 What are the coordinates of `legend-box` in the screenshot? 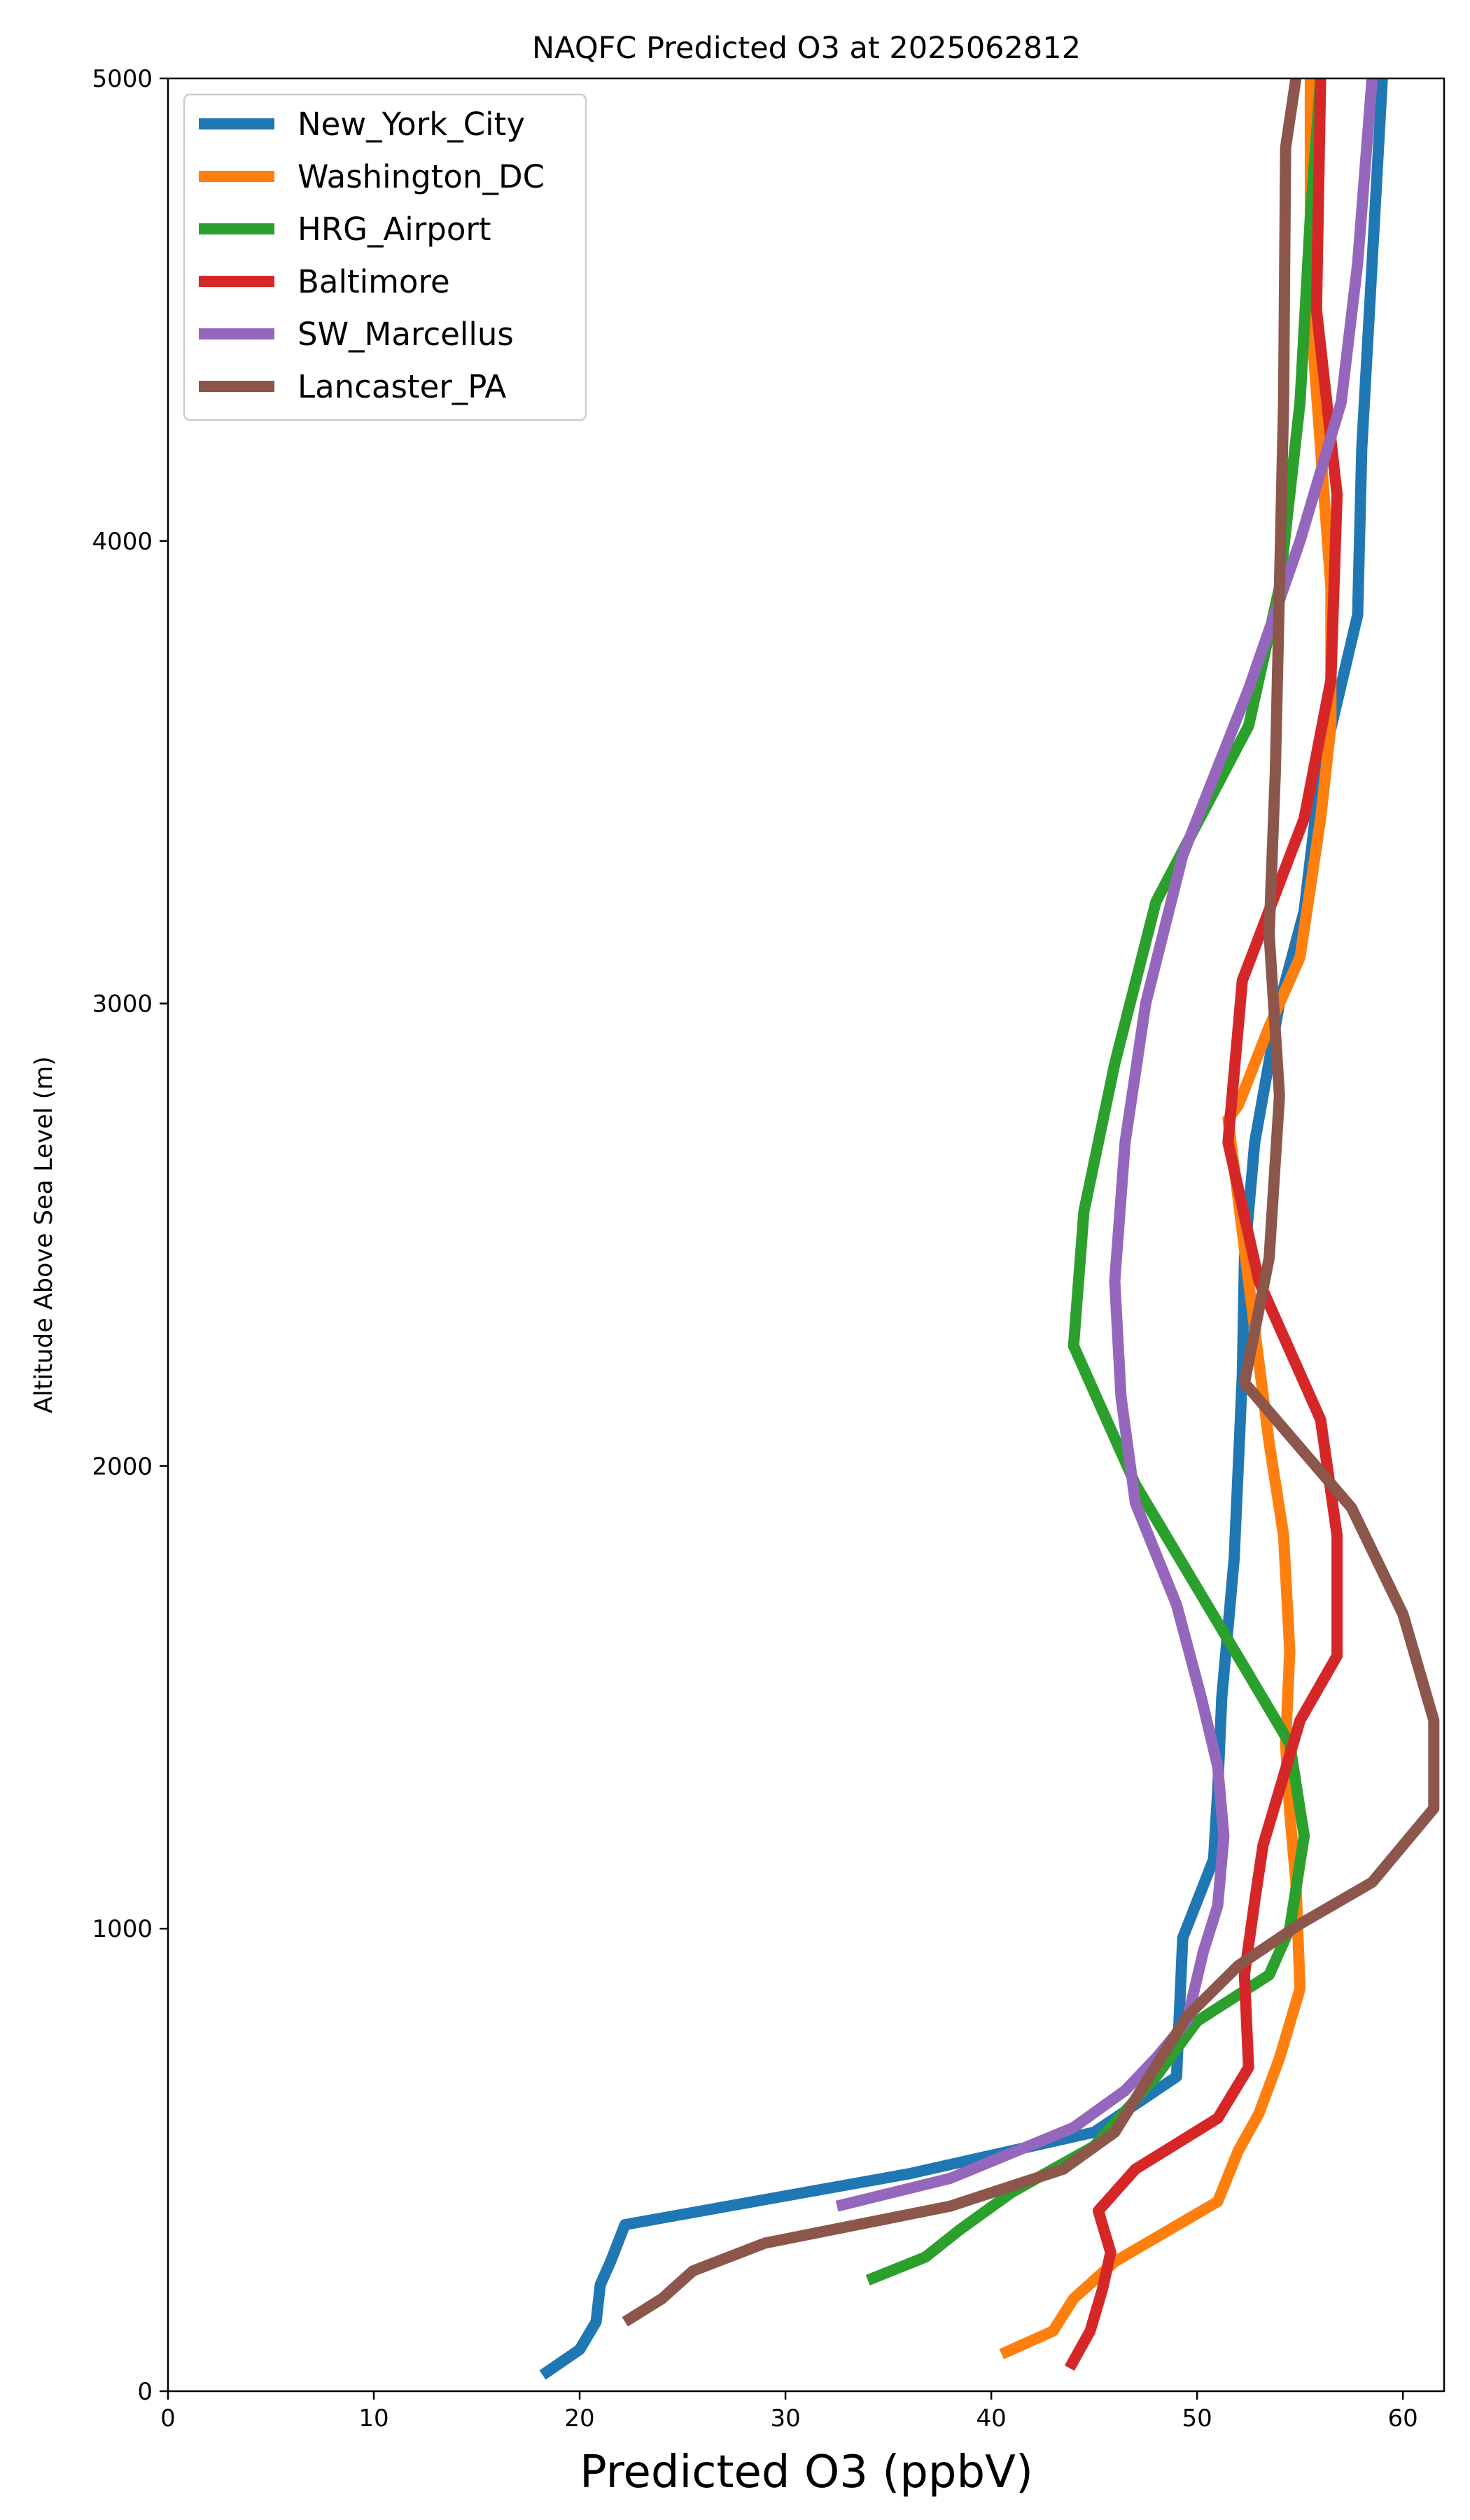 It's located at (385, 257).